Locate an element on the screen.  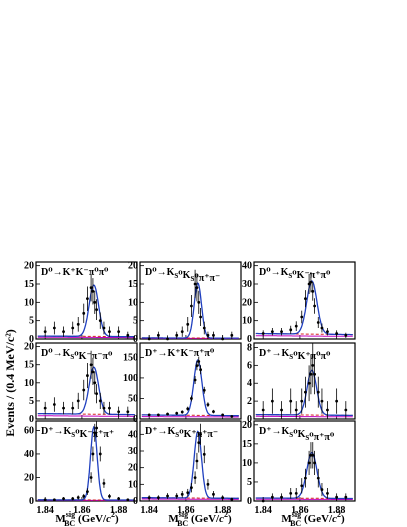
panel-3: 0 10 20 30 40 D⁰→KS⁰K⁻π⁺π⁰ is located at coordinates (299, 303).